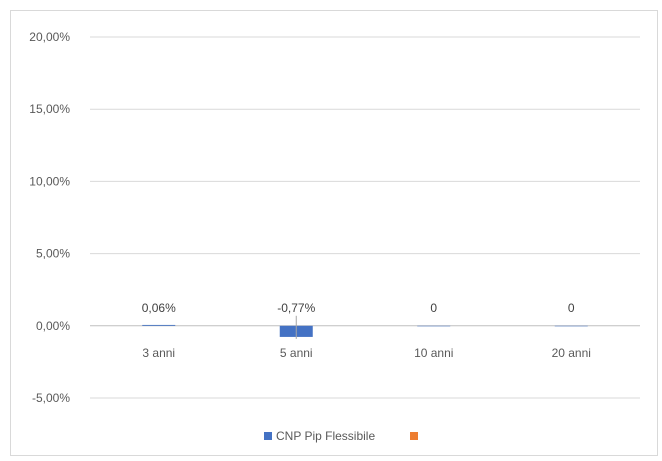 This screenshot has height=461, width=662. Describe the element at coordinates (159, 308) in the screenshot. I see `data-label: 0,06%` at that location.